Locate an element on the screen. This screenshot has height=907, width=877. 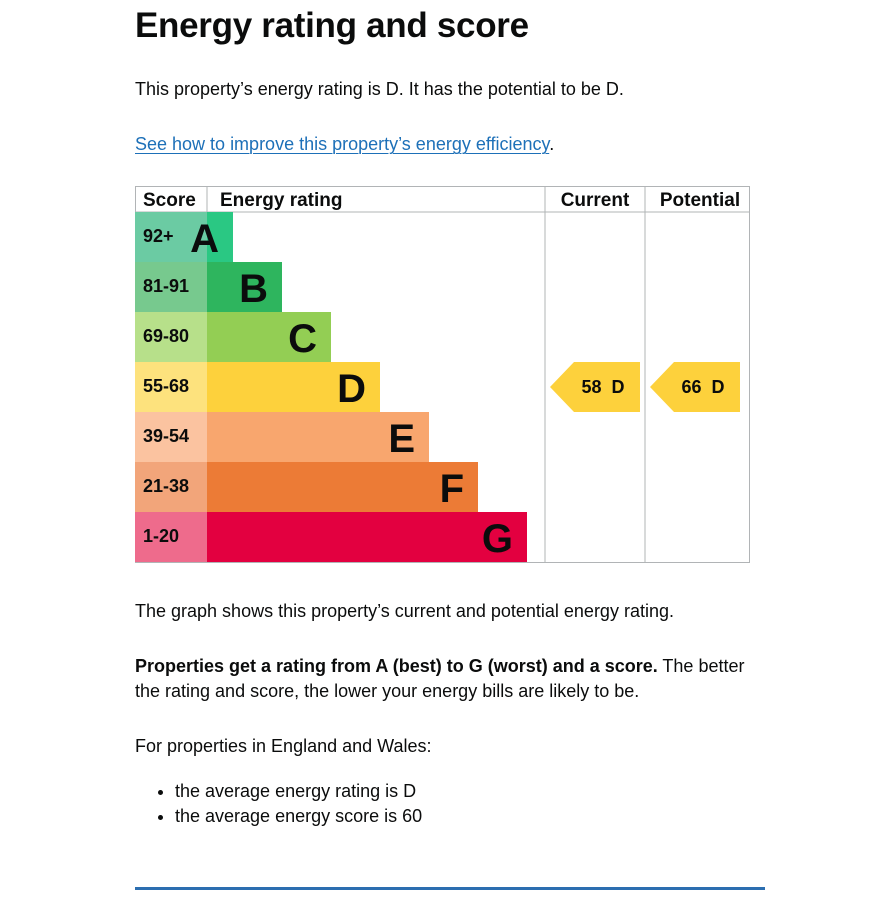
potential-rating-marker-arrow is located at coordinates (695, 387).